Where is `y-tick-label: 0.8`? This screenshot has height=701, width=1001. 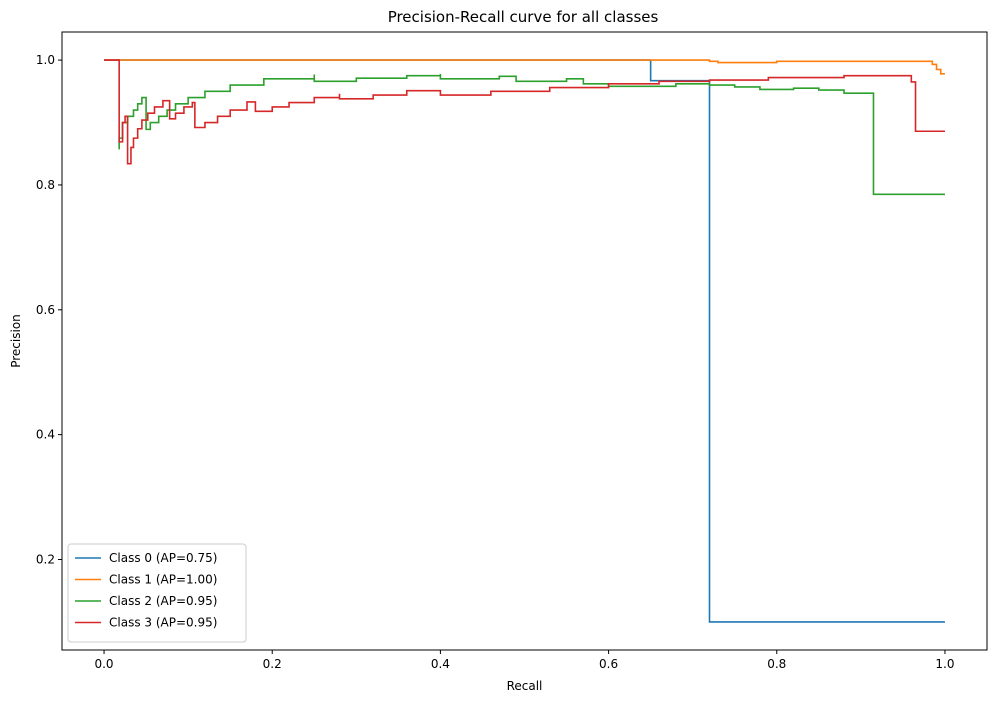
y-tick-label: 0.8 is located at coordinates (45, 185).